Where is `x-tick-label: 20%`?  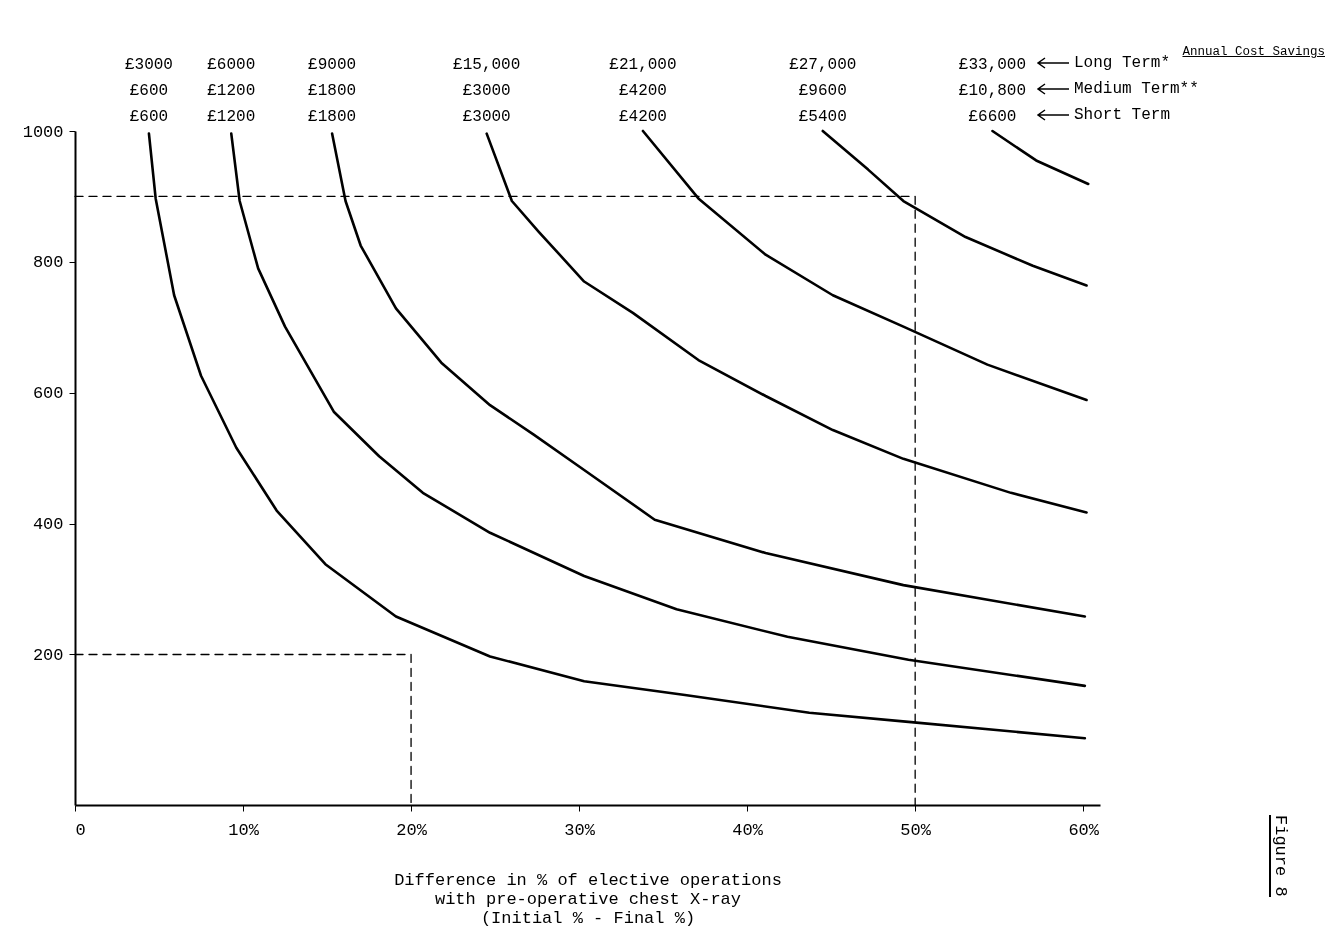
x-tick-label: 20% is located at coordinates (412, 830).